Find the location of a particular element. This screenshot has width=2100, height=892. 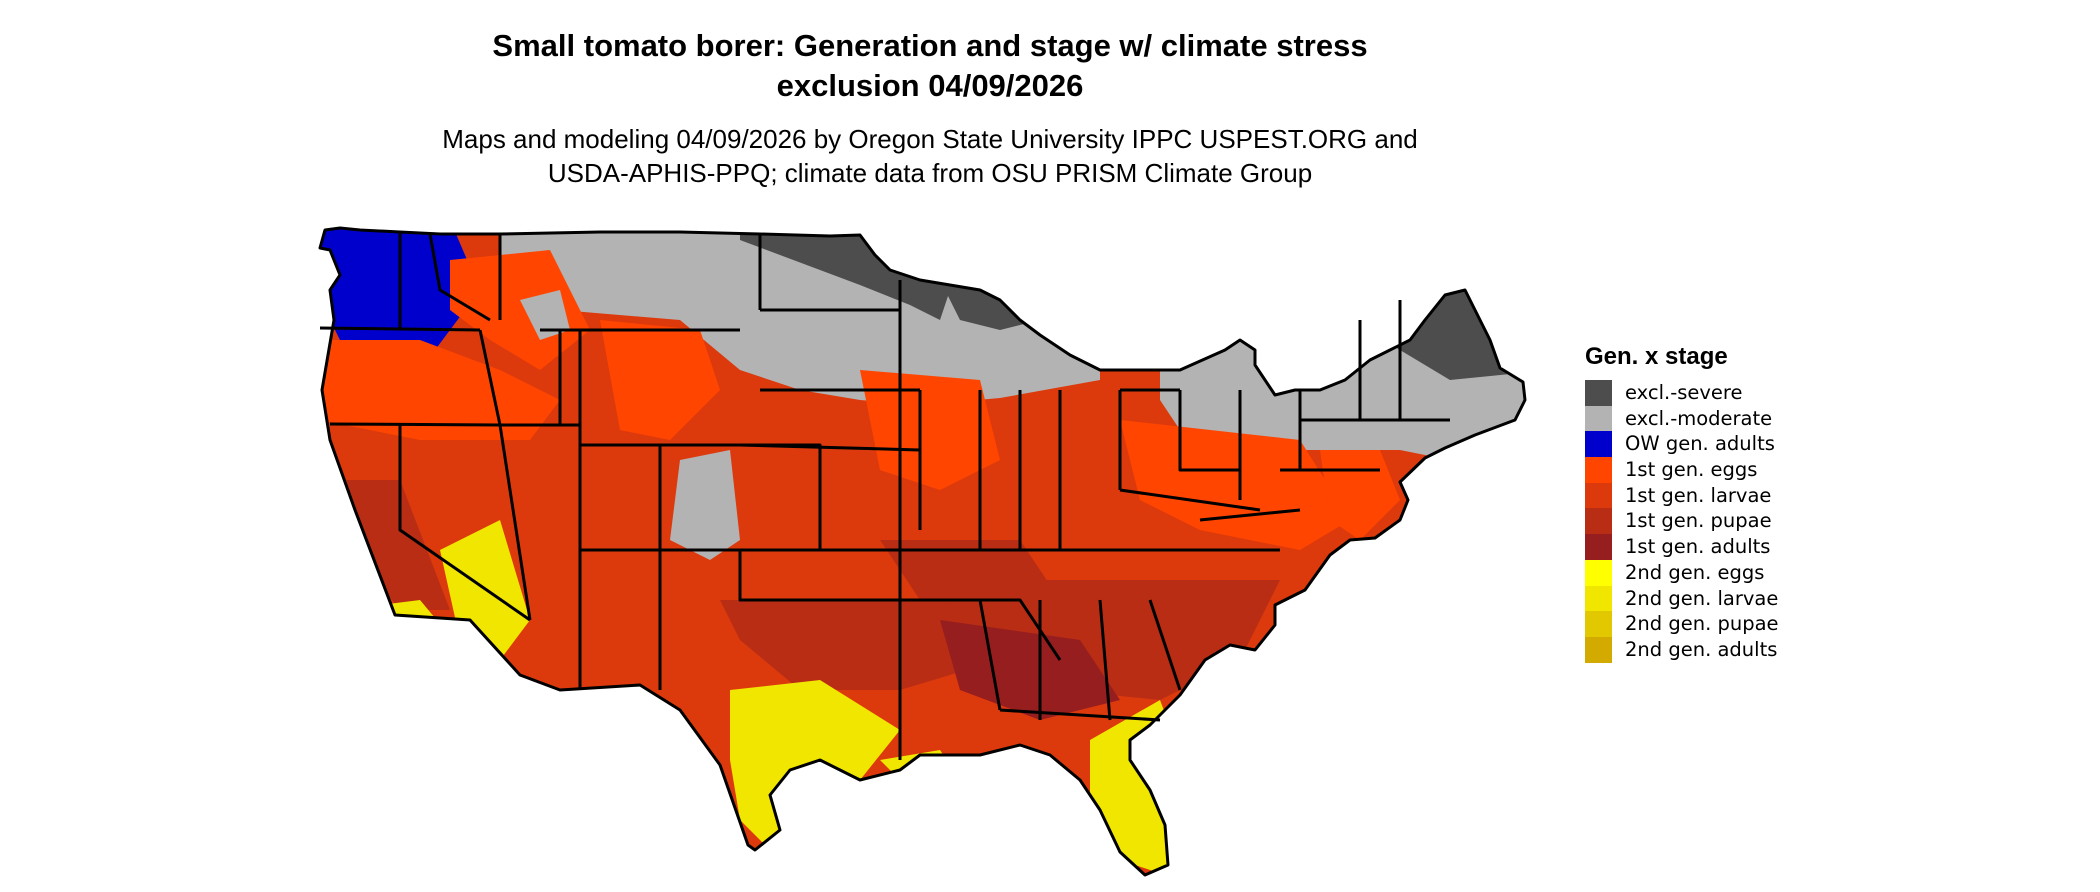

legend-item: 1st gen. larvae is located at coordinates (1678, 495).